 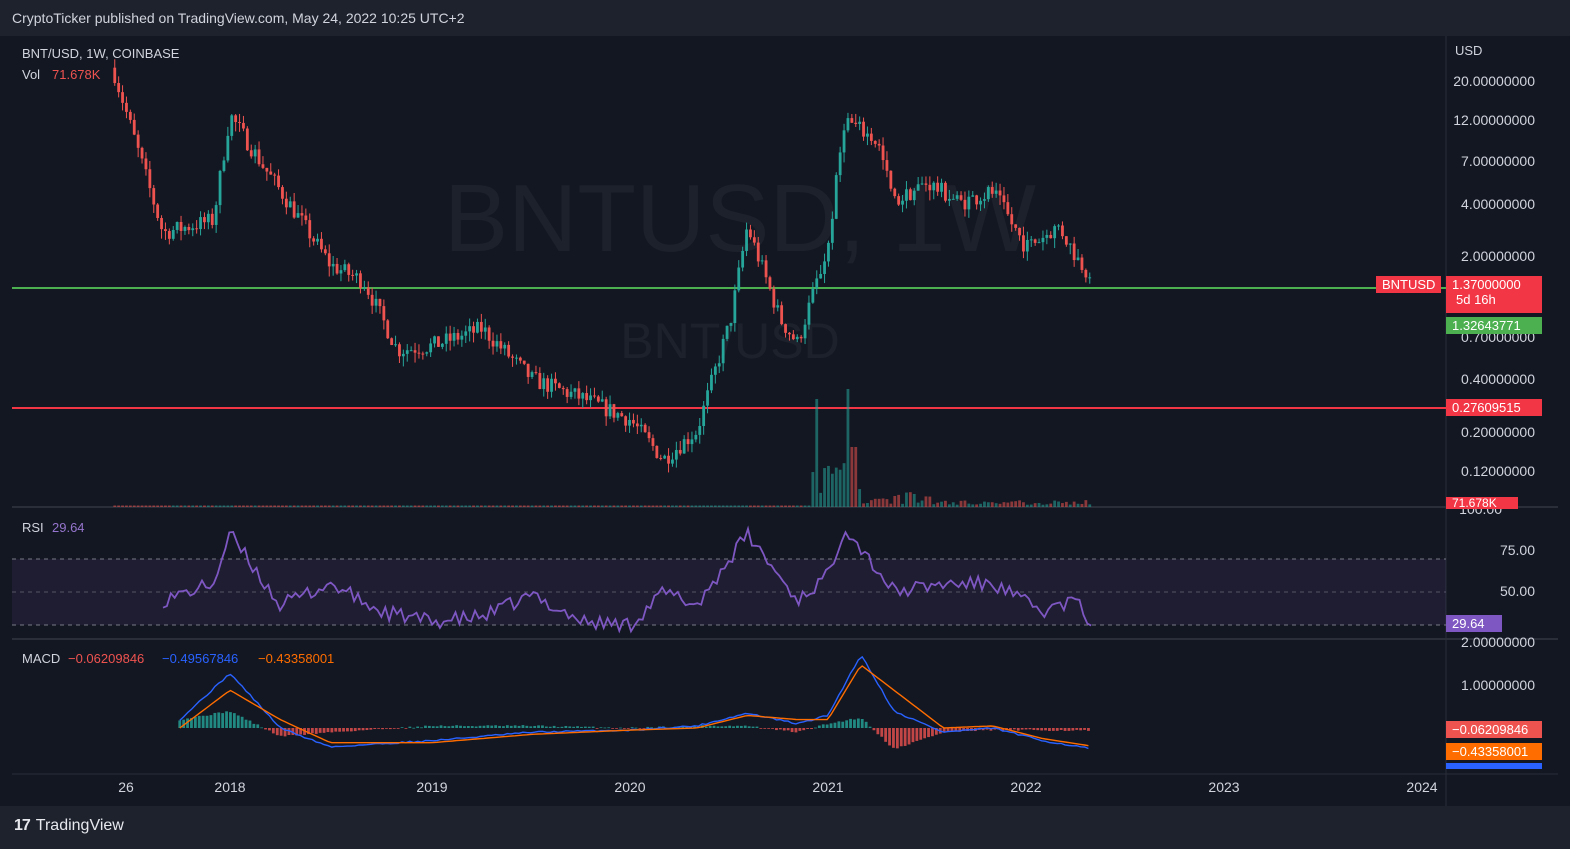 What do you see at coordinates (778, 787) in the screenshot?
I see `time-axis: 26 2018 2019 2020 2021 2022 2023 2024` at bounding box center [778, 787].